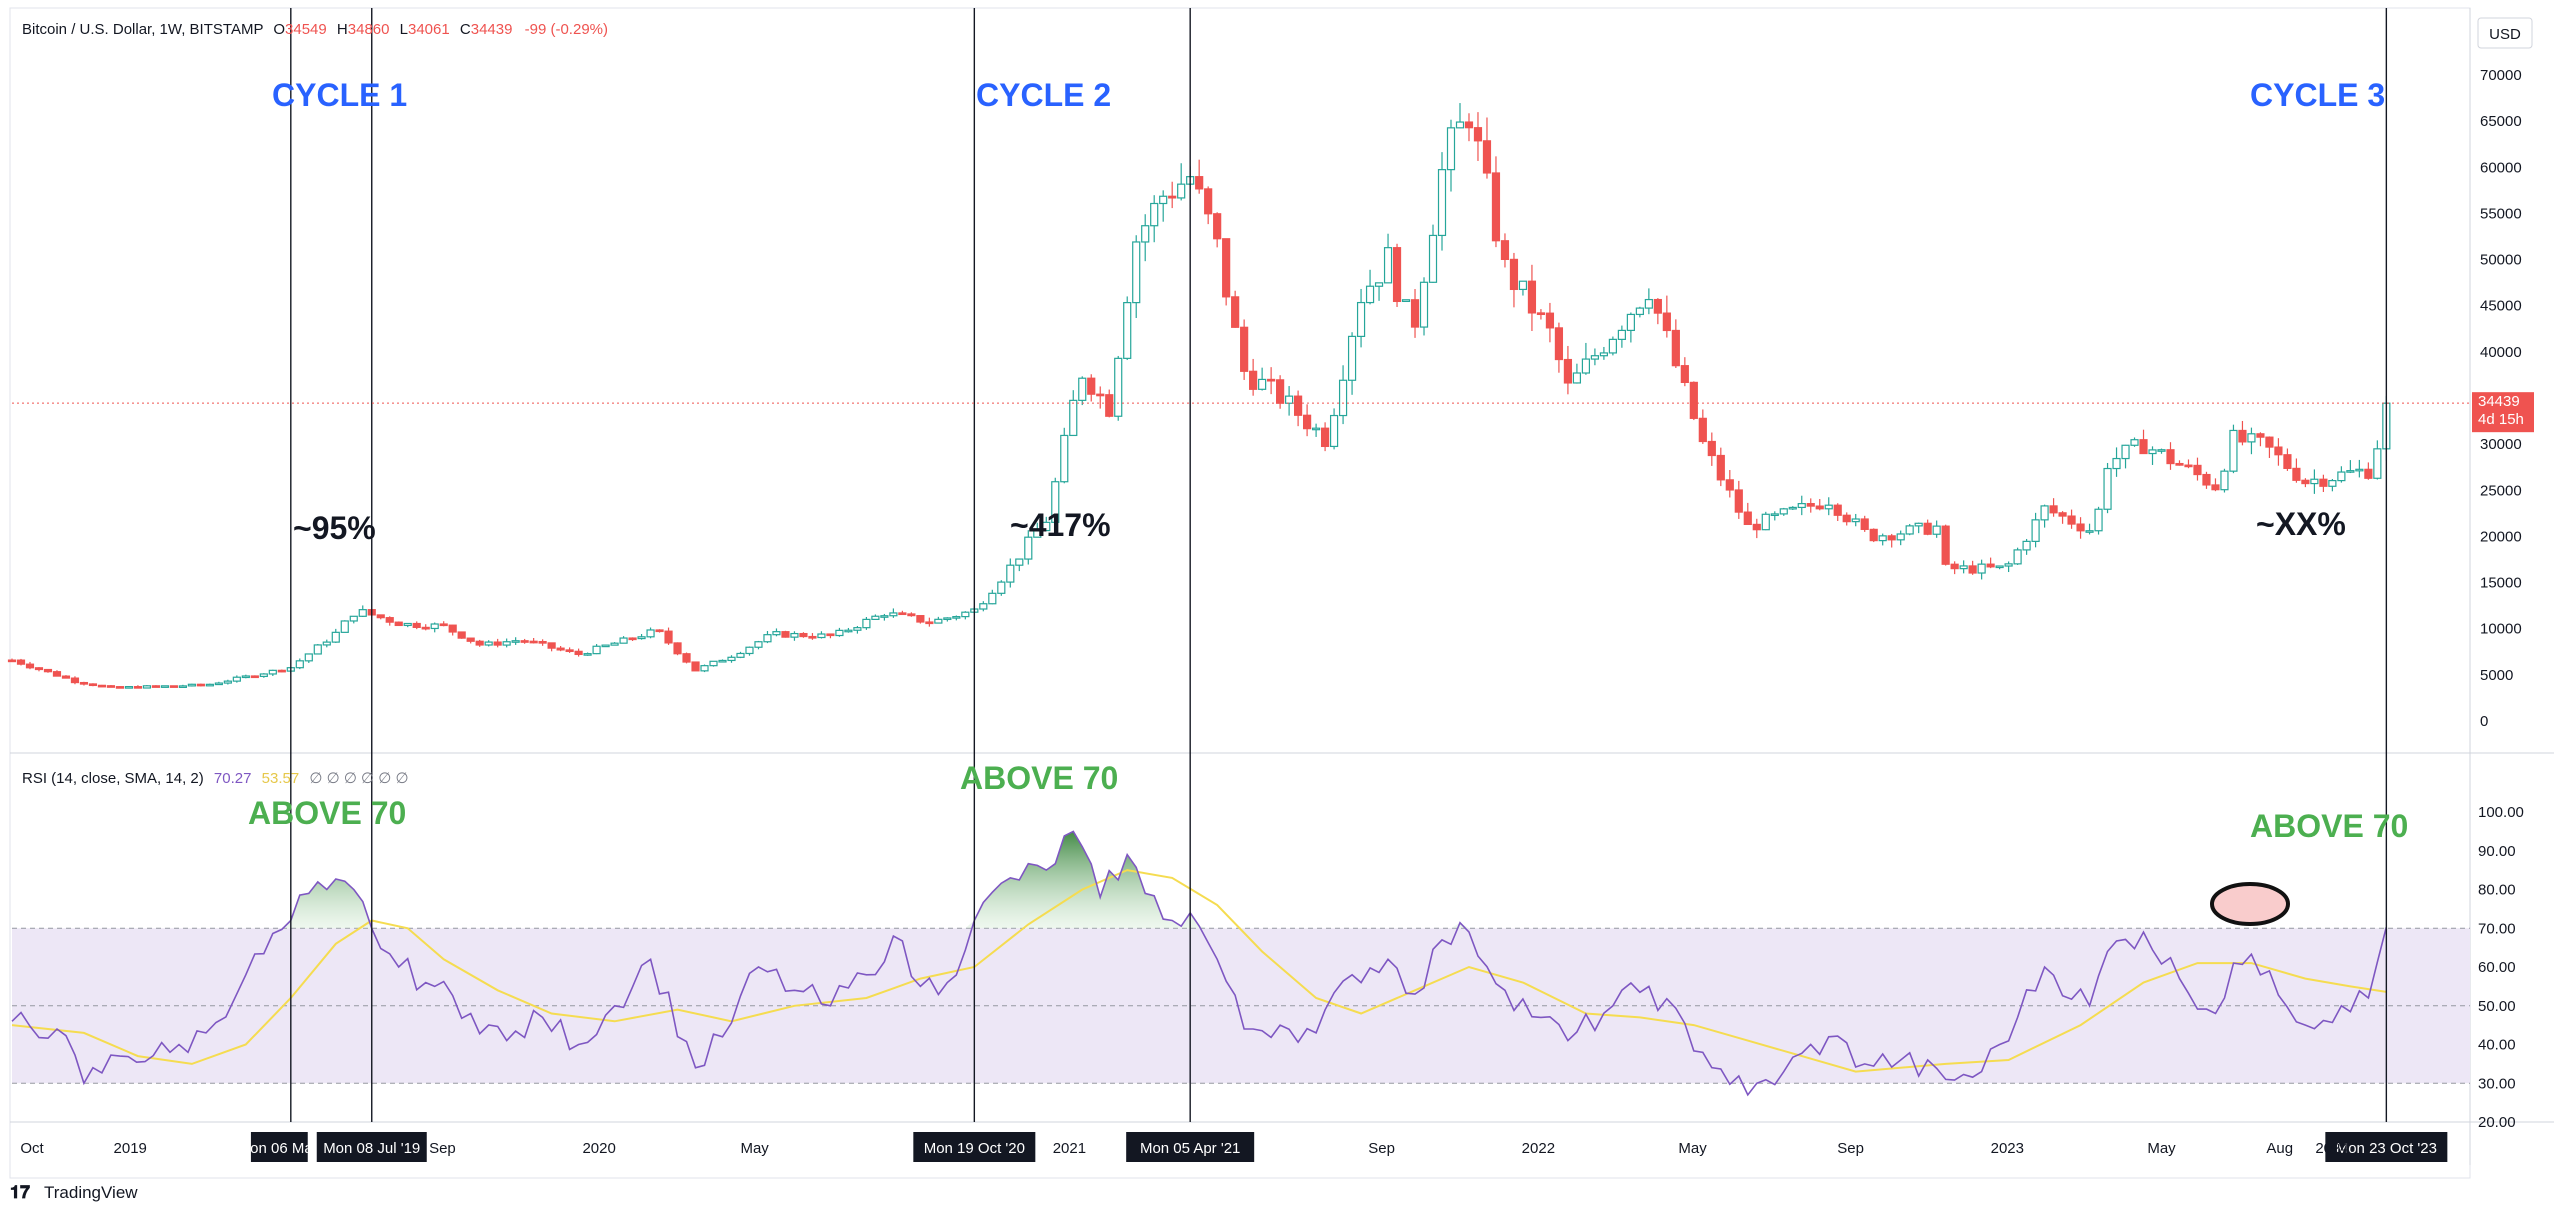 Image resolution: width=2554 pixels, height=1208 pixels. What do you see at coordinates (2501, 213) in the screenshot?
I see `price-tick-label: 55000` at bounding box center [2501, 213].